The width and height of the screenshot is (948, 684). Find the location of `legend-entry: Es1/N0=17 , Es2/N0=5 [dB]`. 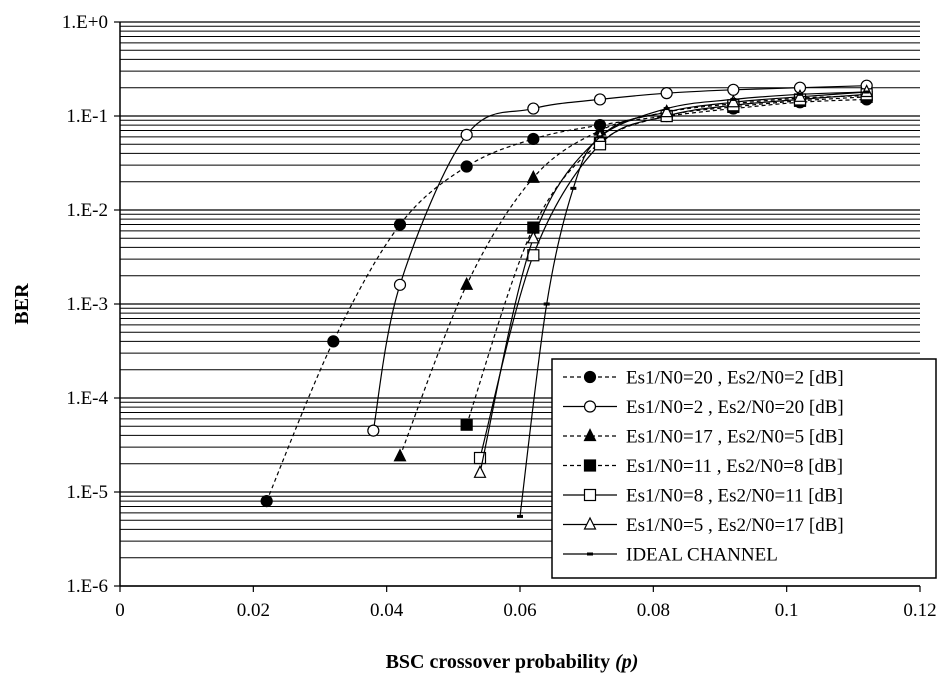

legend-entry: Es1/N0=17 , Es2/N0=5 [dB] is located at coordinates (703, 437).